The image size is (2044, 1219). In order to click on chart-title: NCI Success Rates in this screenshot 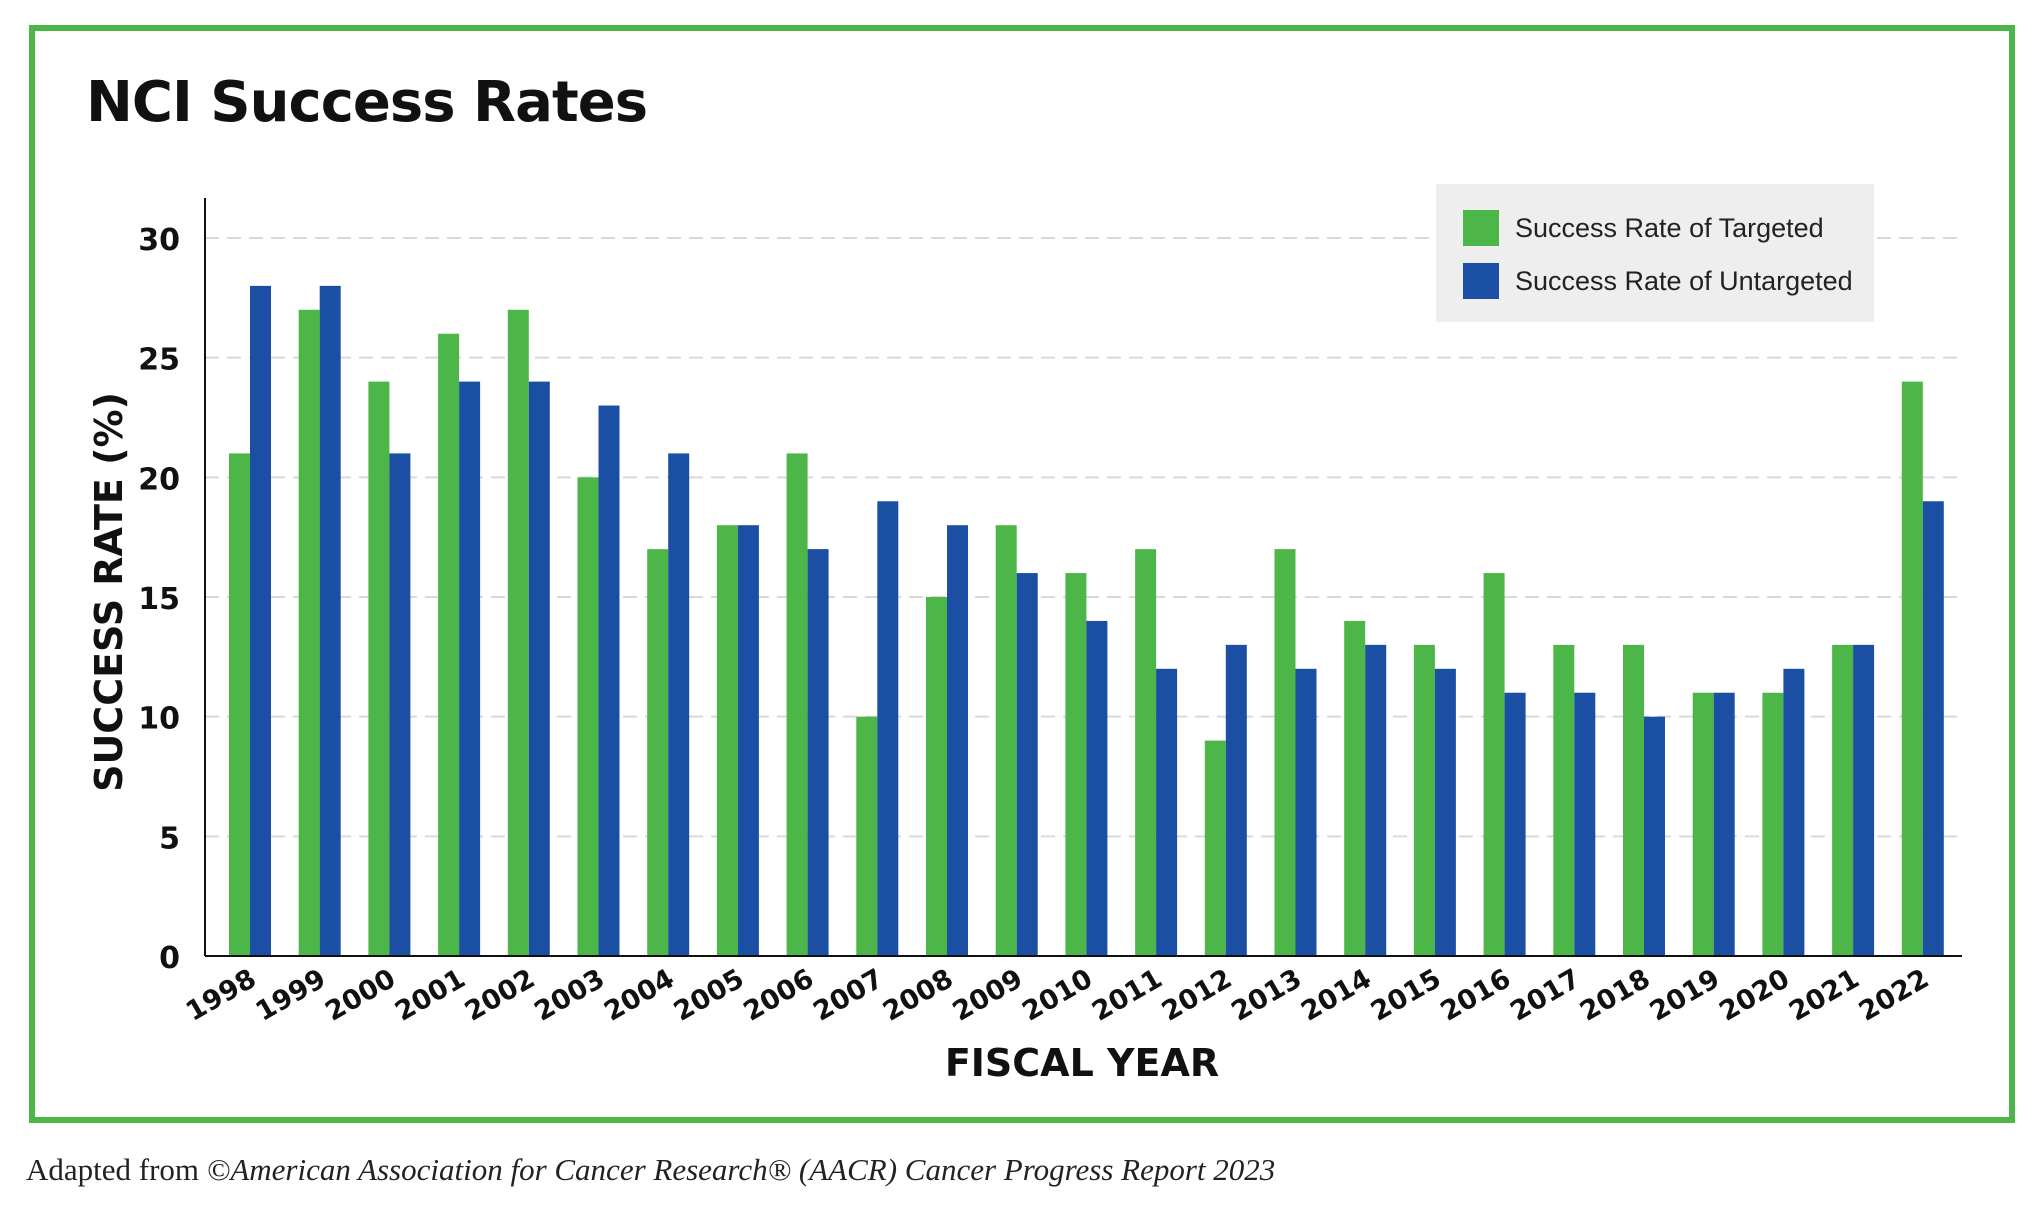, I will do `click(367, 102)`.